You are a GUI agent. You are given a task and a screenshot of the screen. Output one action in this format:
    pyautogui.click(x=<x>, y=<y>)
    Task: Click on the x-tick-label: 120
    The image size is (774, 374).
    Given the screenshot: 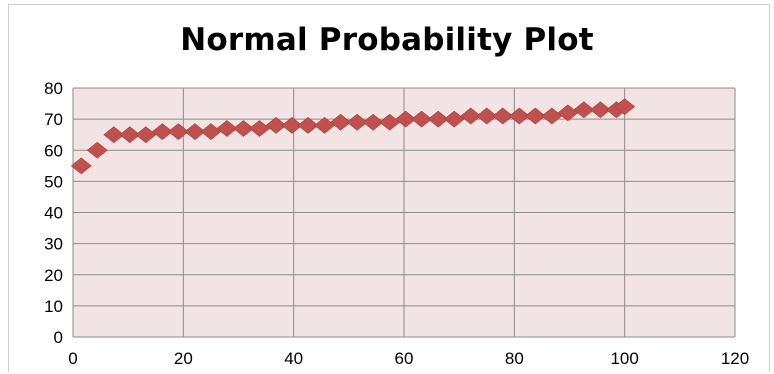 What is the action you would take?
    pyautogui.click(x=735, y=358)
    